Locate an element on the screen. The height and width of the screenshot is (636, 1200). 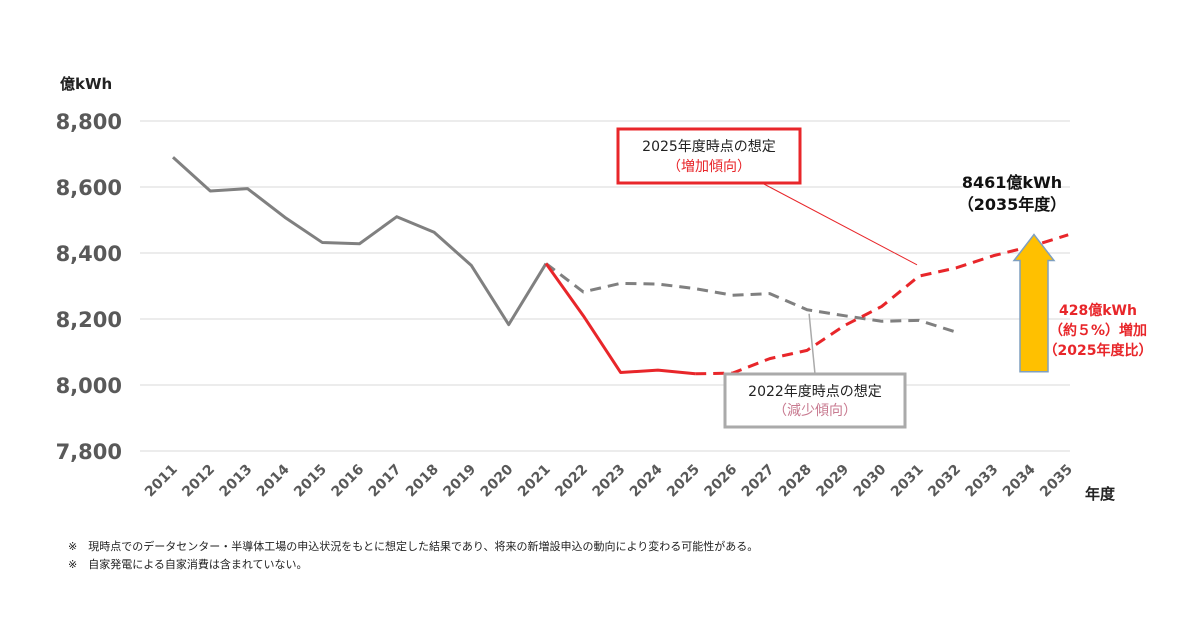
x-tick-label-2023: 2023 is located at coordinates (609, 481).